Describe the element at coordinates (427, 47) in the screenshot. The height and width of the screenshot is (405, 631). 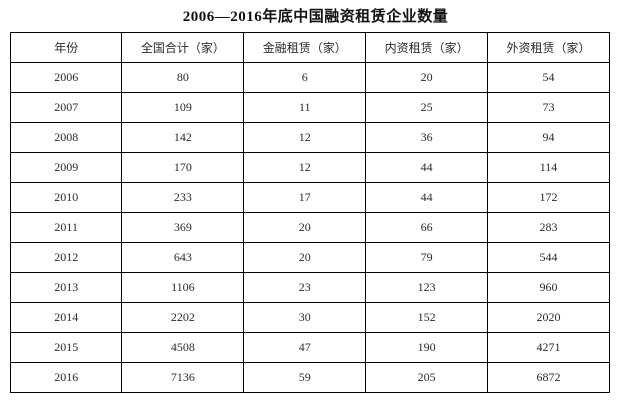
I see `column-header: 内资租赁（家）` at that location.